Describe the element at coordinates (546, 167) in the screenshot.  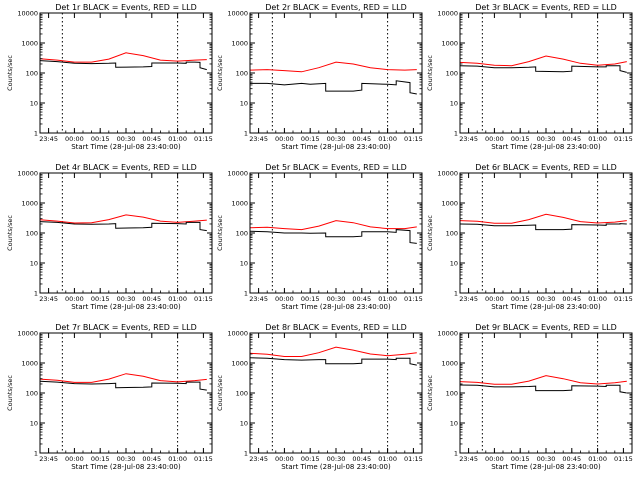
I see `panel-title: Det 6r BLACK = Events, RED = LLD` at that location.